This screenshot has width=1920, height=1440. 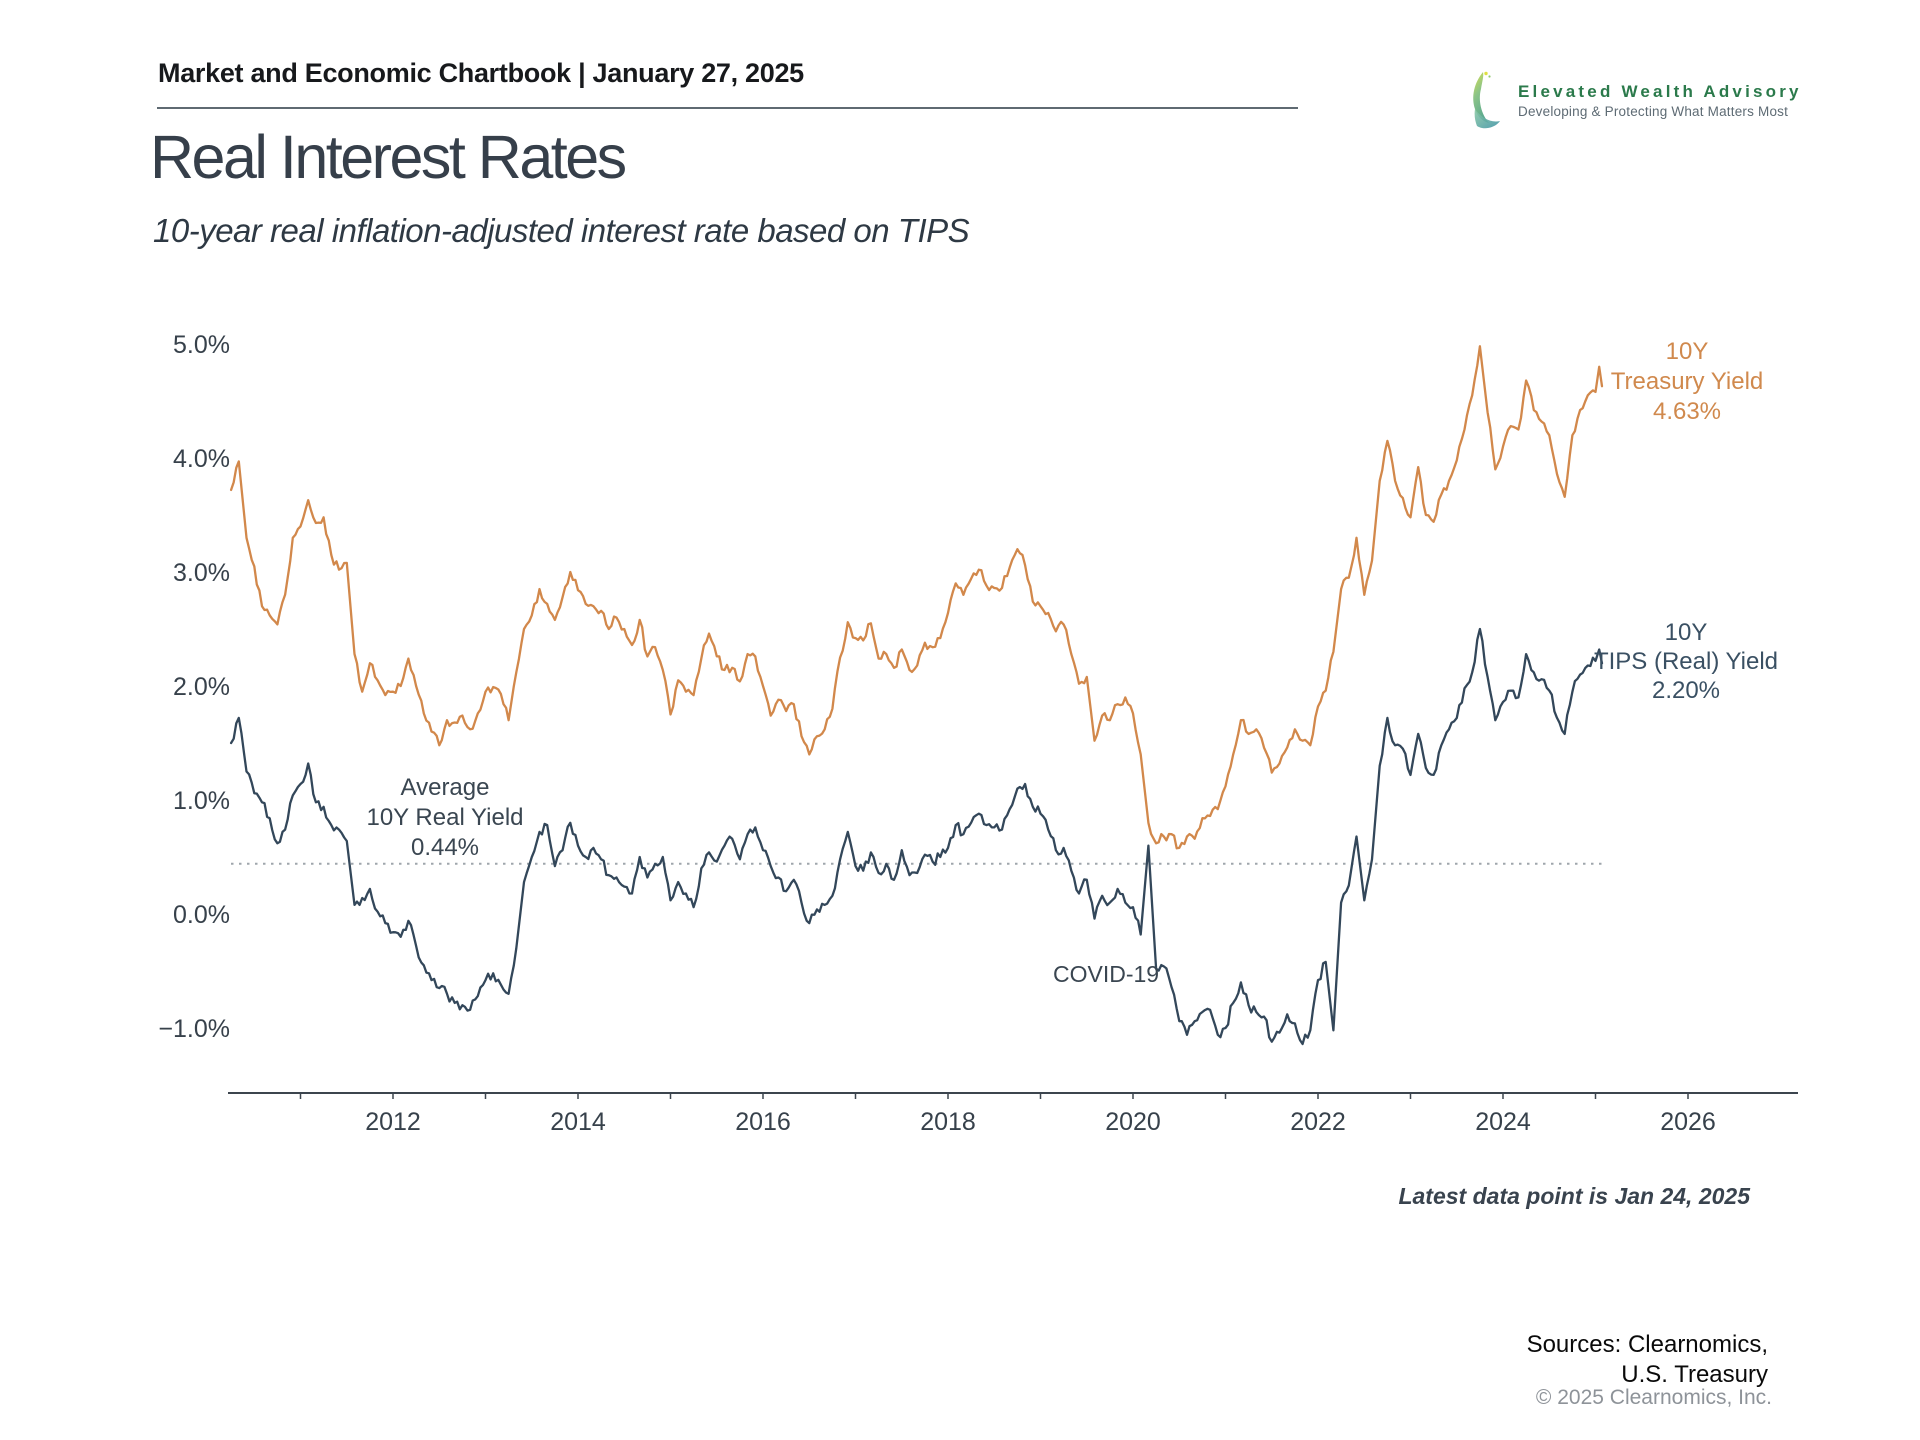 I want to click on tips-label-line2: TIPS (Real) Yield, so click(x=1686, y=661).